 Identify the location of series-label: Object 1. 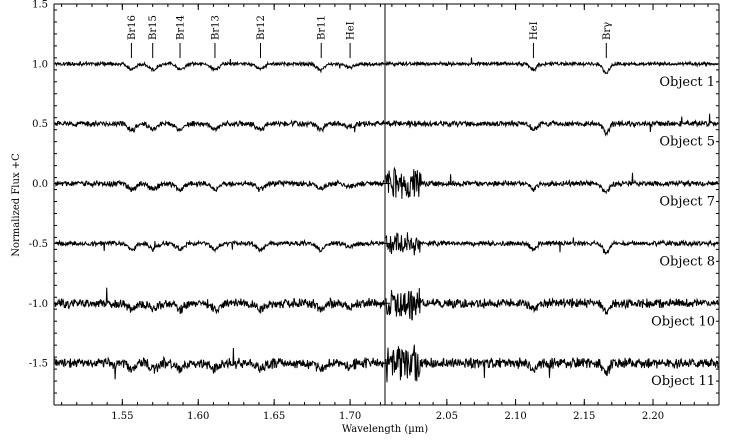
(687, 82).